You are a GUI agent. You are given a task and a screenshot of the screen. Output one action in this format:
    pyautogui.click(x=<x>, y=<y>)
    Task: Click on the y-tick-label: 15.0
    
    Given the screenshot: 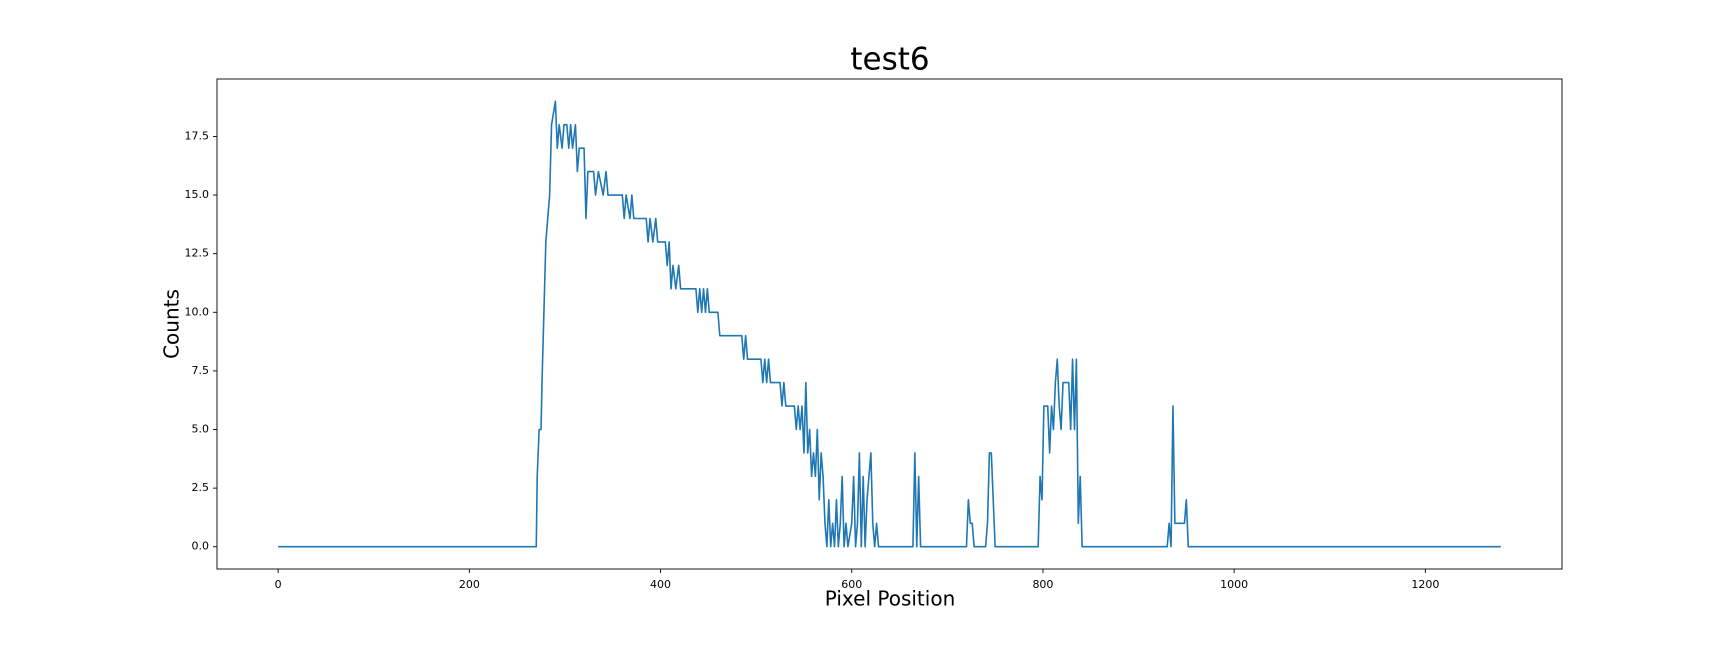 What is the action you would take?
    pyautogui.click(x=197, y=194)
    